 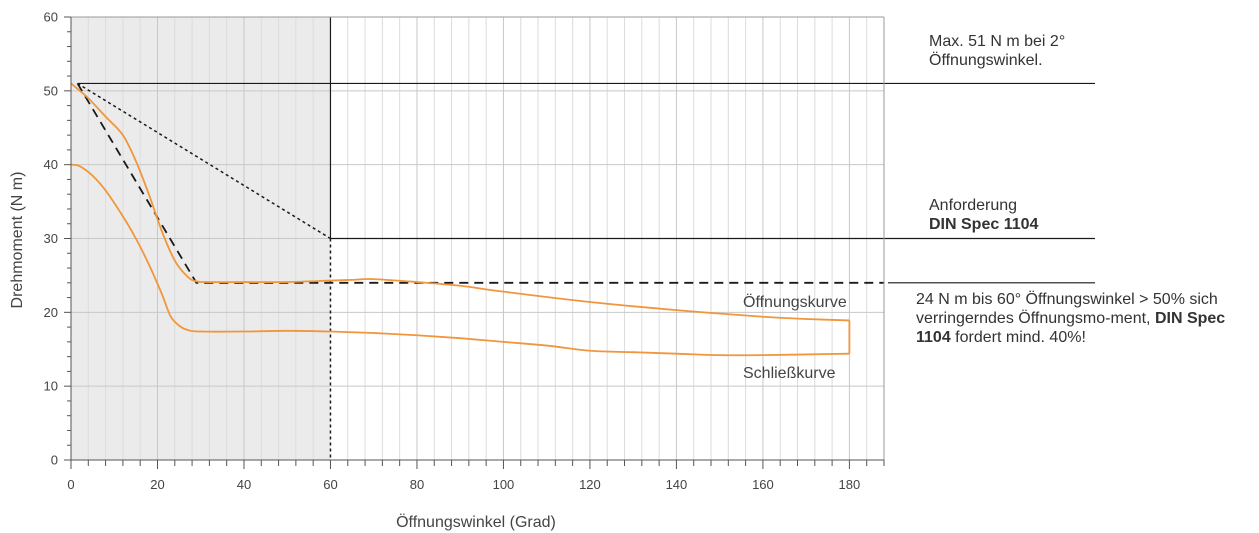 I want to click on x-tick-label: 60, so click(x=330, y=484).